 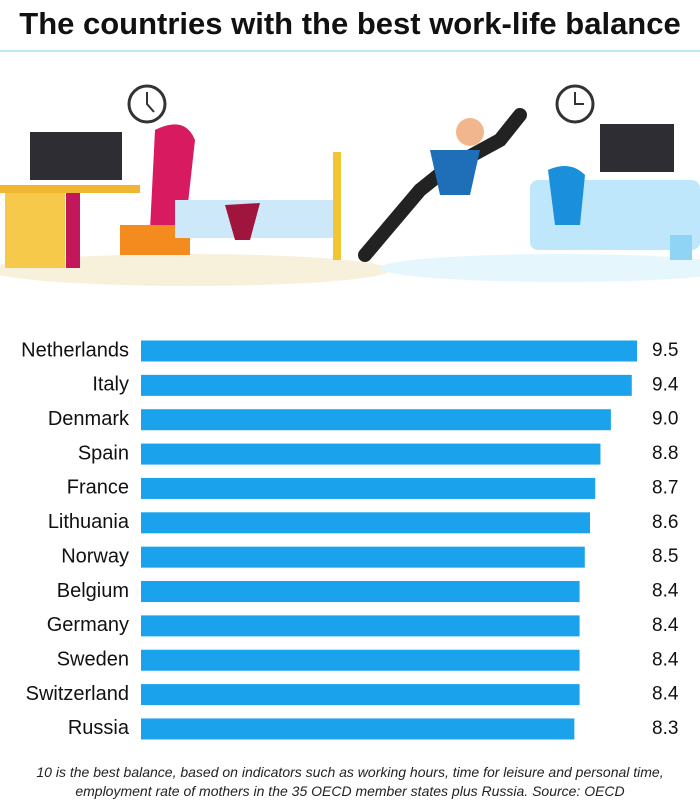 What do you see at coordinates (665, 453) in the screenshot?
I see `value-label: 8.8` at bounding box center [665, 453].